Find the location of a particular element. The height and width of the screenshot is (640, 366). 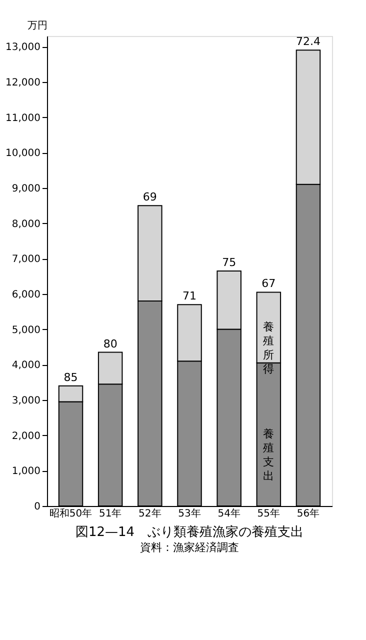

y-tick-label: 6,000 is located at coordinates (26, 294).